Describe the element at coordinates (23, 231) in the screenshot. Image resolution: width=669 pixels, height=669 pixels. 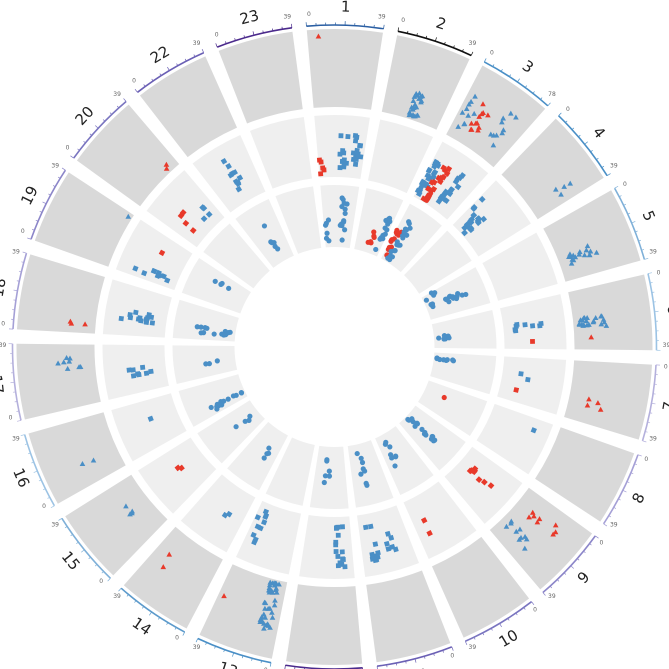
I see `axis-min-label-19: 0` at that location.